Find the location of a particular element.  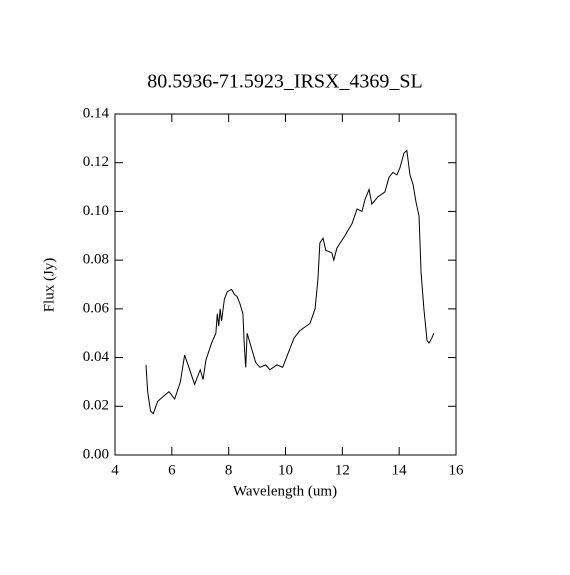

x-tick-label: 10 is located at coordinates (285, 470).